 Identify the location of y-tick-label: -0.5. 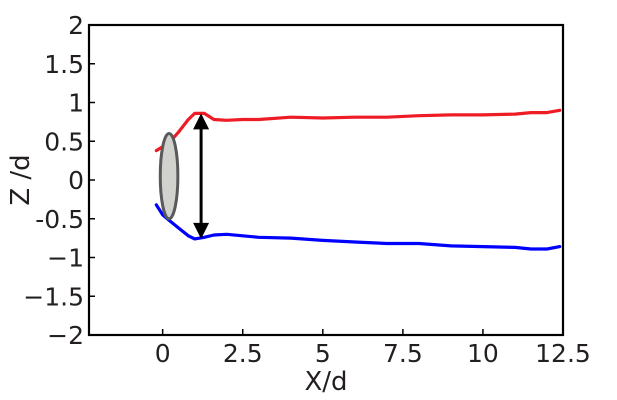
(59, 219).